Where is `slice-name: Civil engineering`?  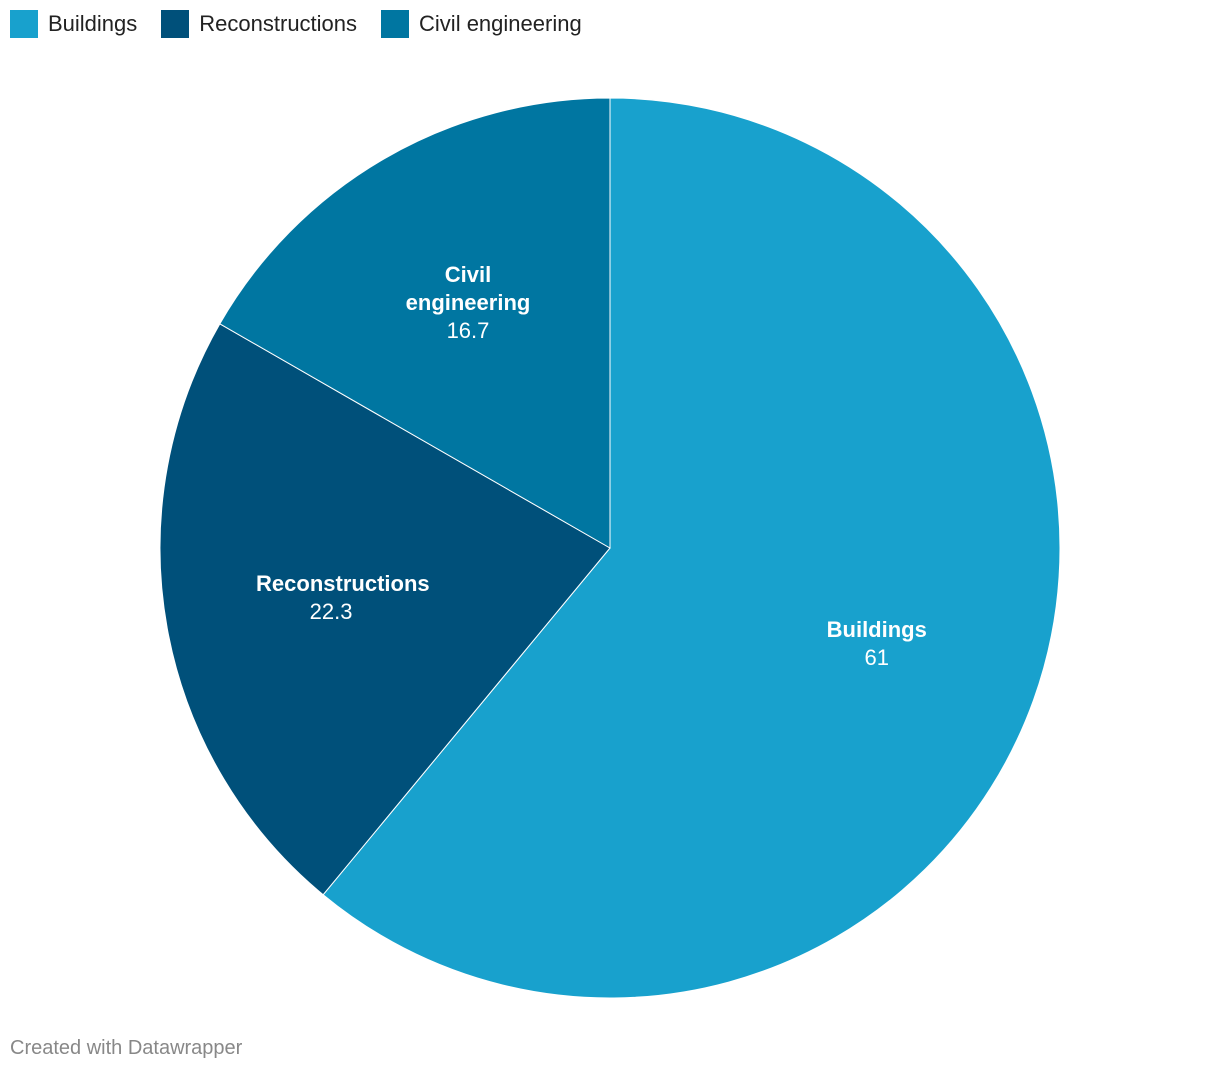
slice-name: Civil engineering is located at coordinates (468, 288).